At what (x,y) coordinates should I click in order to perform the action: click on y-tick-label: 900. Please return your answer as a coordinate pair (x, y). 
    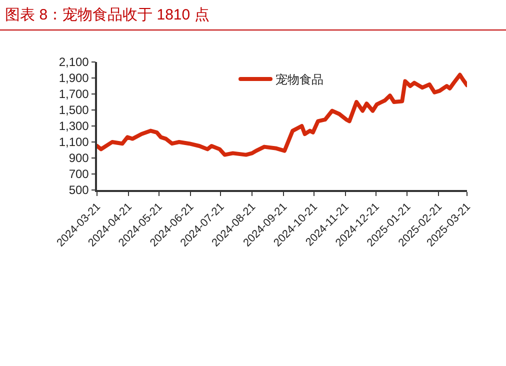
    Looking at the image, I should click on (79, 158).